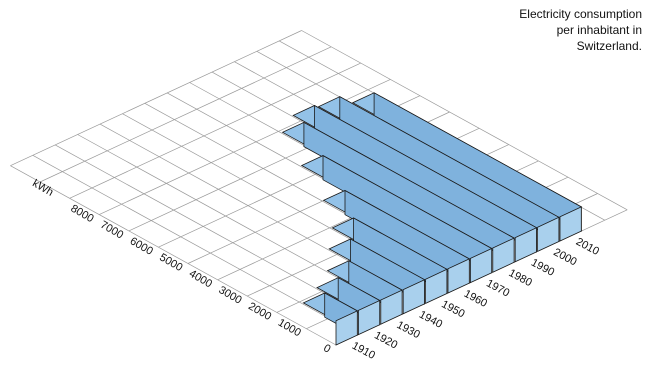 Image resolution: width=664 pixels, height=374 pixels. What do you see at coordinates (289, 328) in the screenshot?
I see `y-tick-label: 1000` at bounding box center [289, 328].